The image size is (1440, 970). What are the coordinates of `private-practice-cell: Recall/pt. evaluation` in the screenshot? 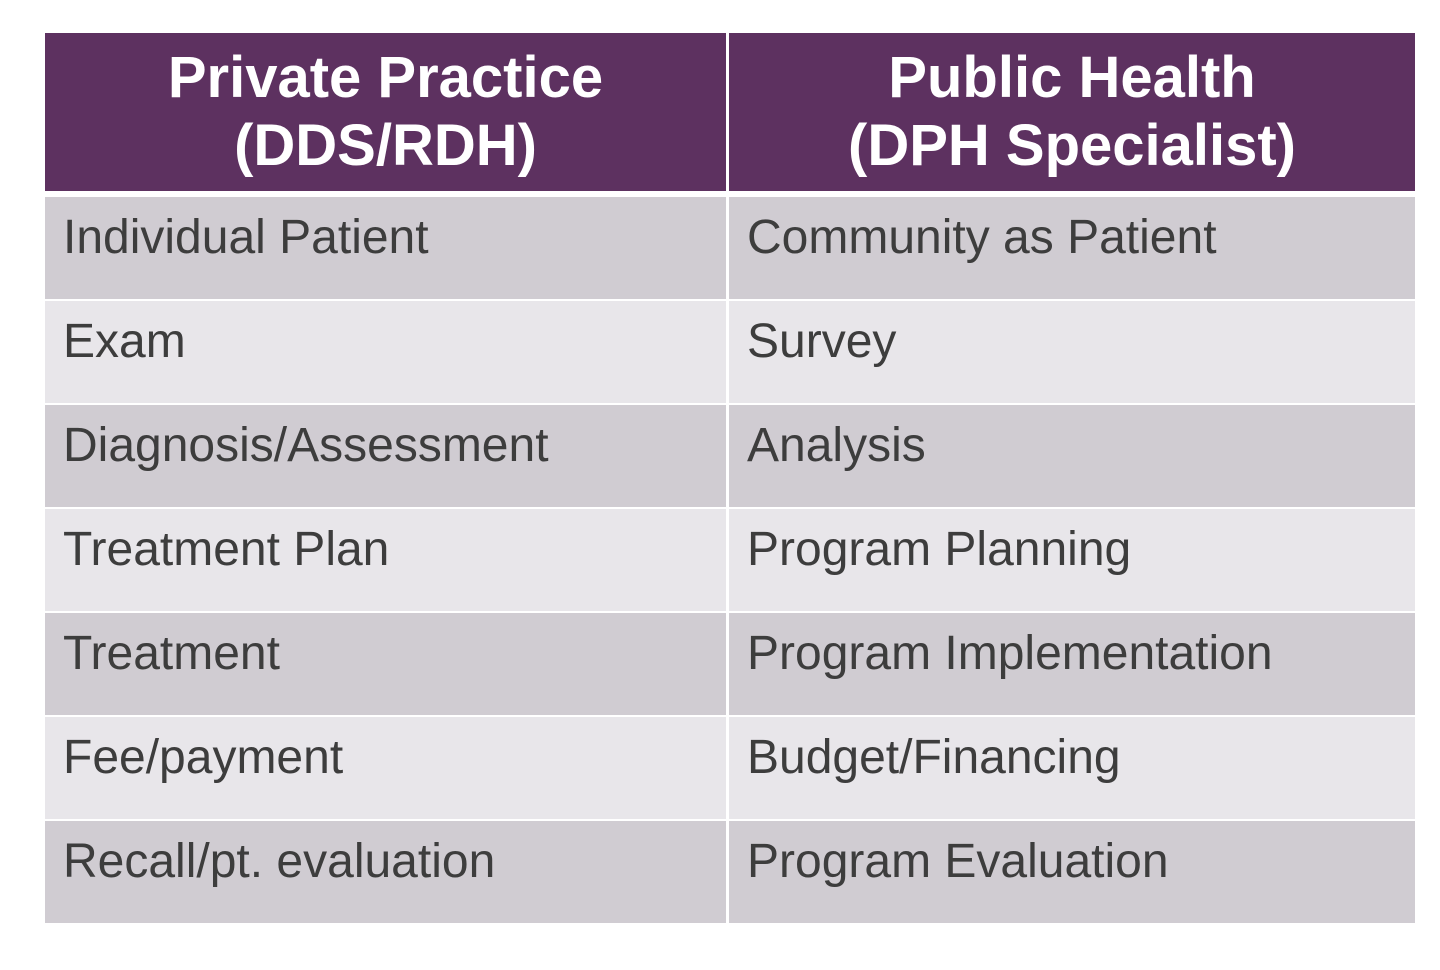 It's located at (387, 873).